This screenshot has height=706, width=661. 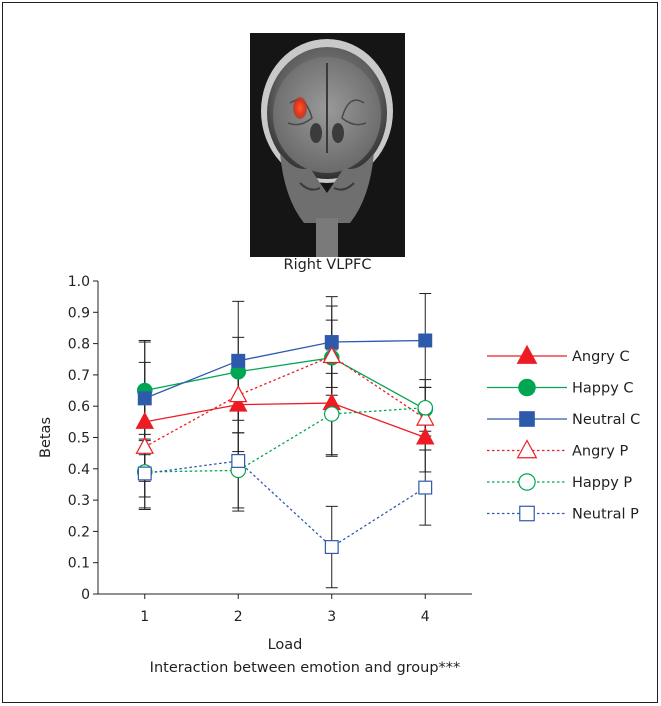 I want to click on x-tick-label: 4, so click(x=425, y=617).